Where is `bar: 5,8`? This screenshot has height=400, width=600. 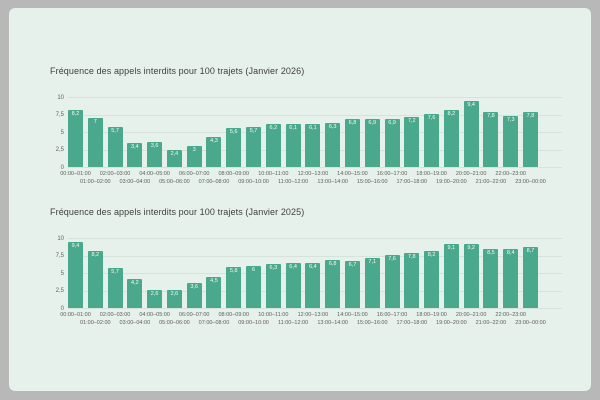
bar: 5,8 is located at coordinates (234, 287).